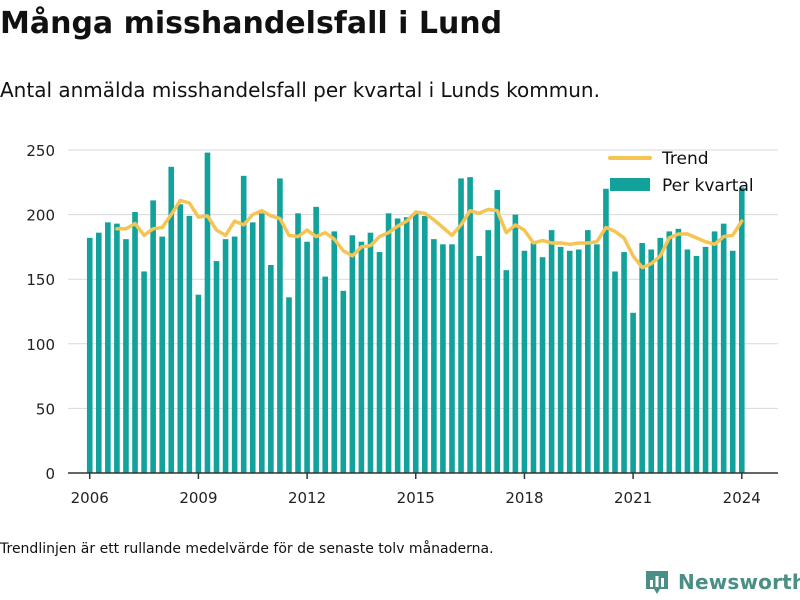 Image resolution: width=800 pixels, height=600 pixels. Describe the element at coordinates (251, 23) in the screenshot. I see `page-title: Många misshandelsfall i Lund` at that location.